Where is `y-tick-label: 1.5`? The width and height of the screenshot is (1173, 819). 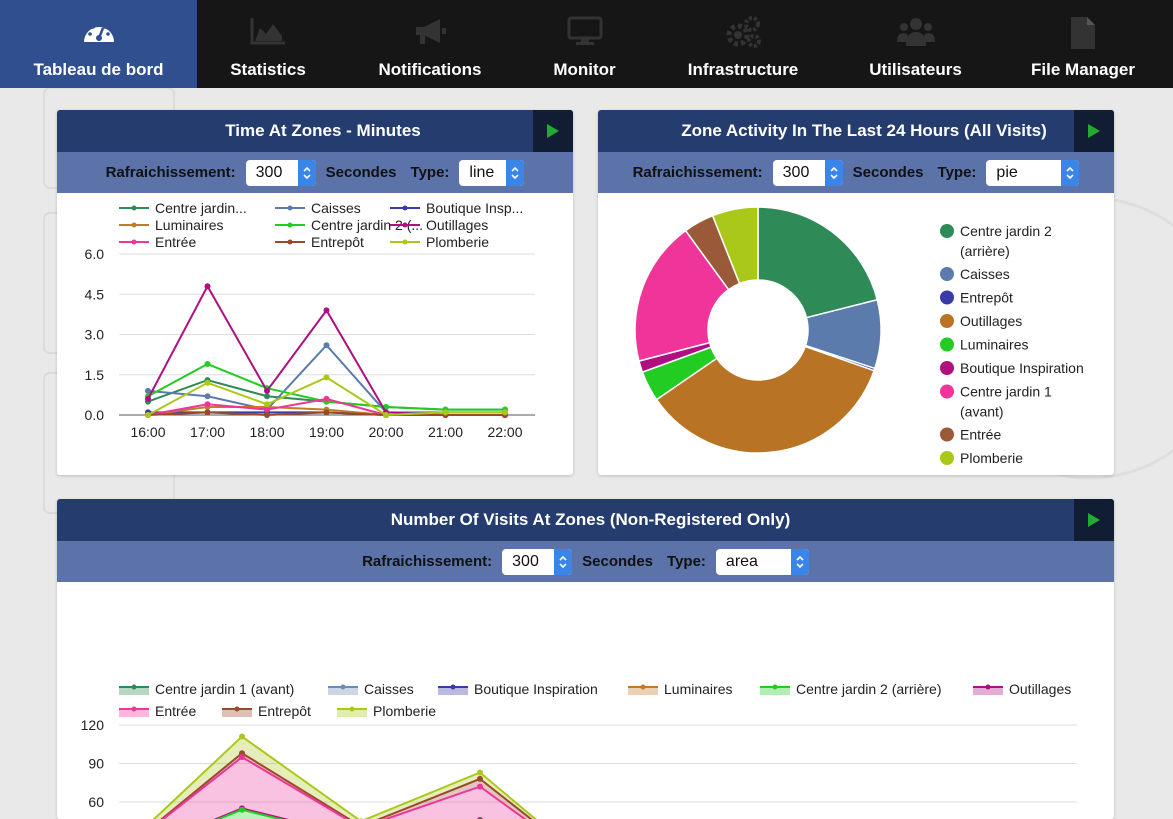 y-tick-label: 1.5 is located at coordinates (95, 375).